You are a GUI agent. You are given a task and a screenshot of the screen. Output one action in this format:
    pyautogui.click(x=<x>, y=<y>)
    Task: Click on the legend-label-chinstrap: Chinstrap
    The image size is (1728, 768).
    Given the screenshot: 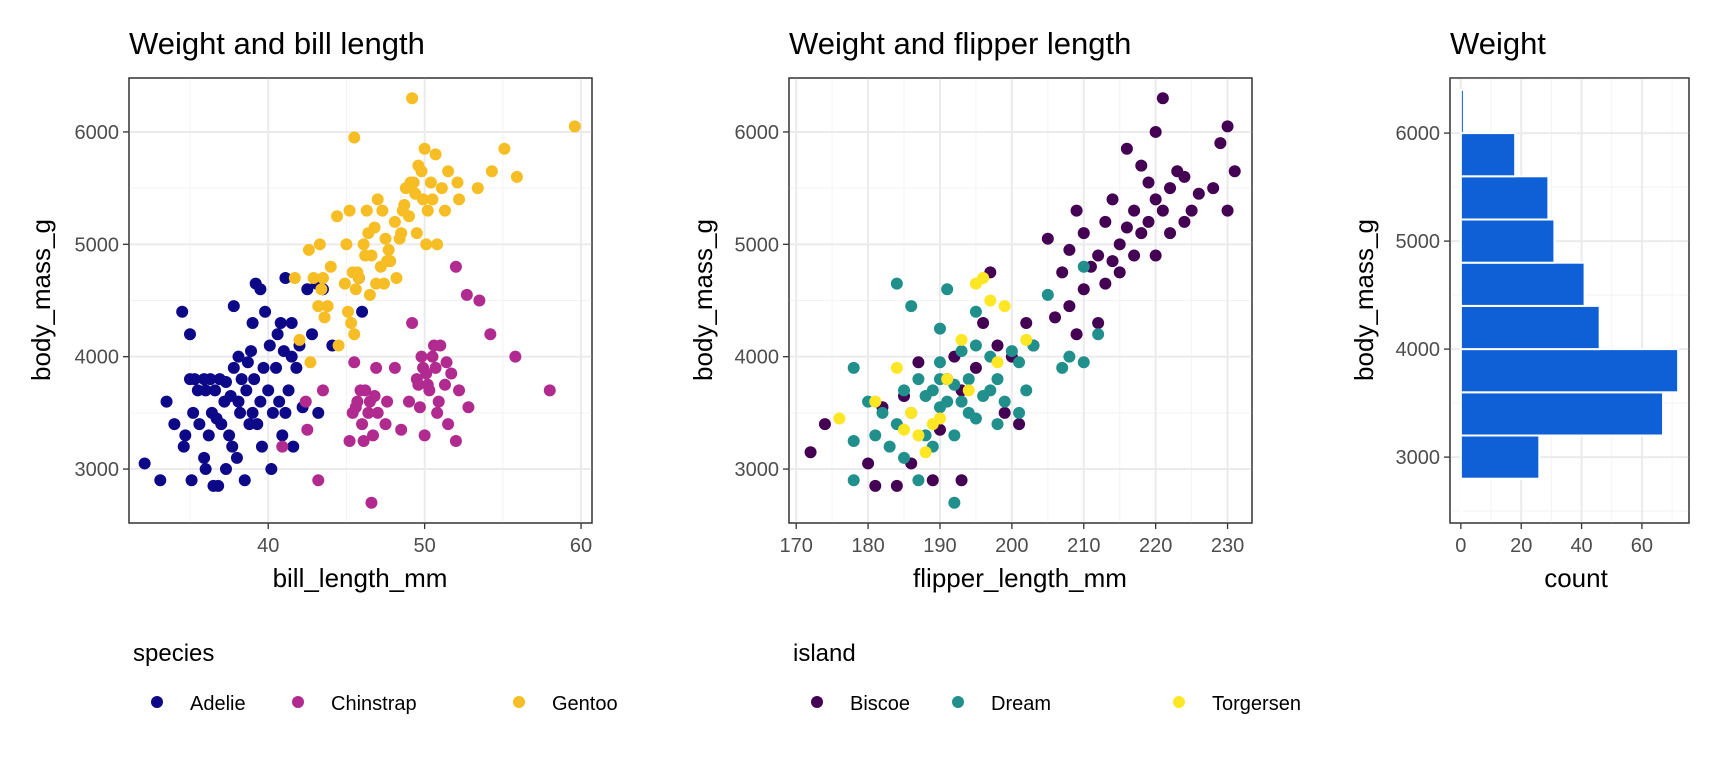 What is the action you would take?
    pyautogui.click(x=374, y=704)
    